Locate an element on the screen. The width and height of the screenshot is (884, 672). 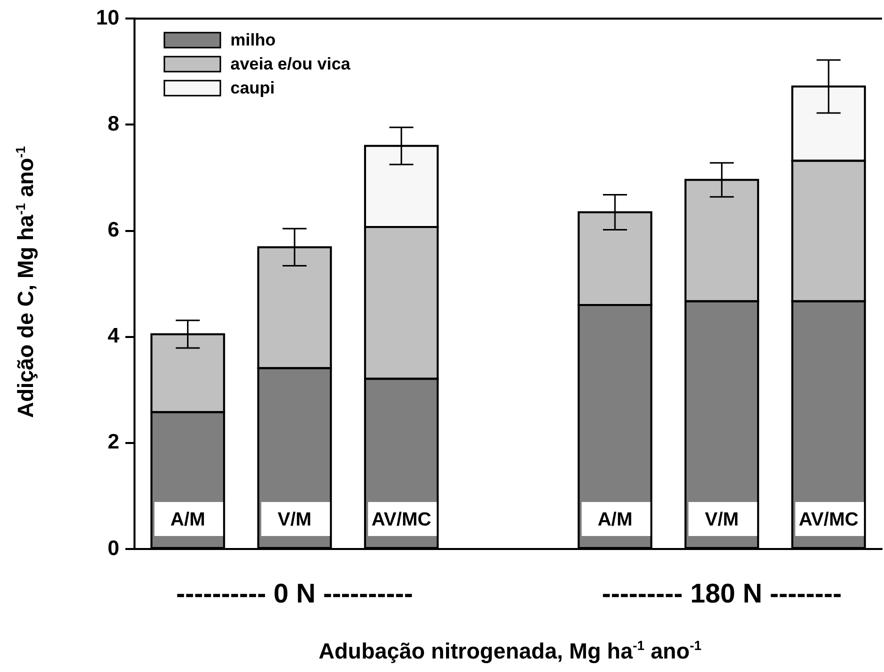
y-tick-label: 4 is located at coordinates (114, 336).